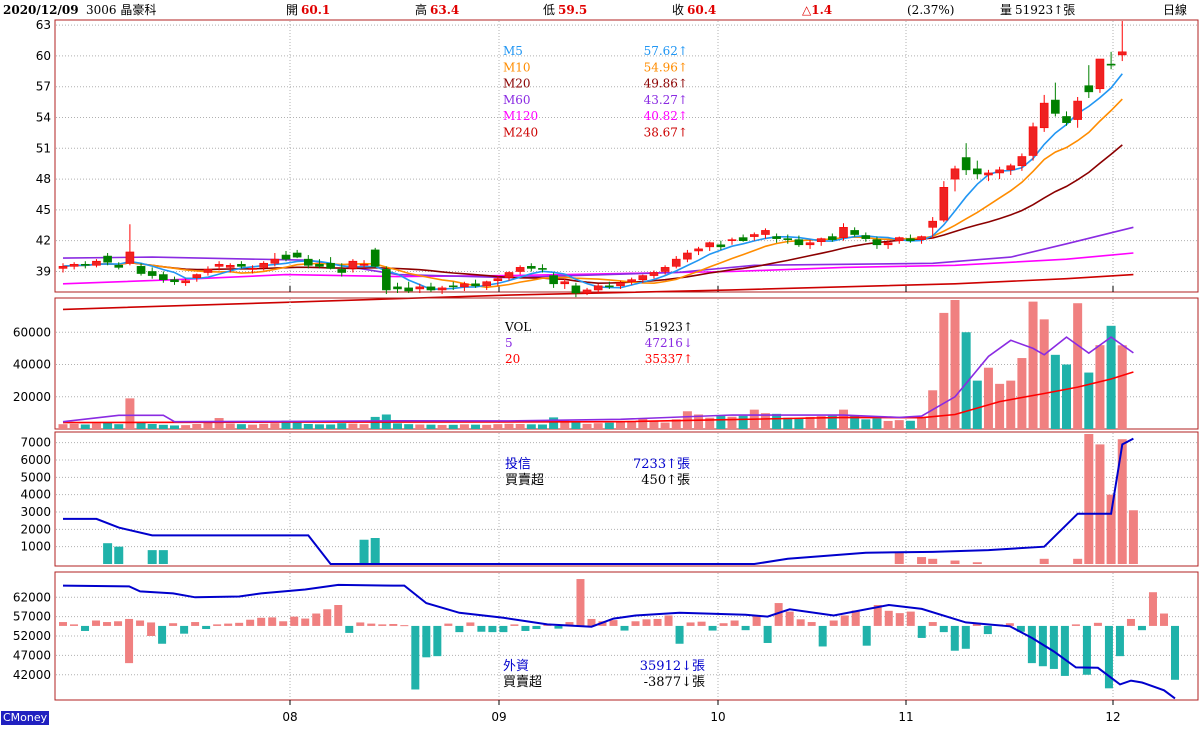 The image size is (1202, 736). I want to click on header-date: 2020/12/09, so click(41, 10).